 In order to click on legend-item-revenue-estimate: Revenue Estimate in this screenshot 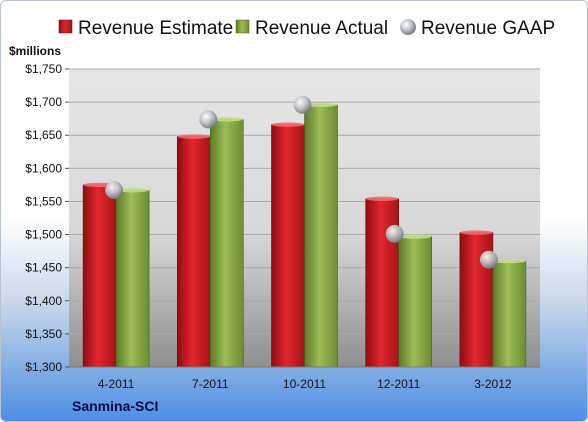, I will do `click(145, 28)`.